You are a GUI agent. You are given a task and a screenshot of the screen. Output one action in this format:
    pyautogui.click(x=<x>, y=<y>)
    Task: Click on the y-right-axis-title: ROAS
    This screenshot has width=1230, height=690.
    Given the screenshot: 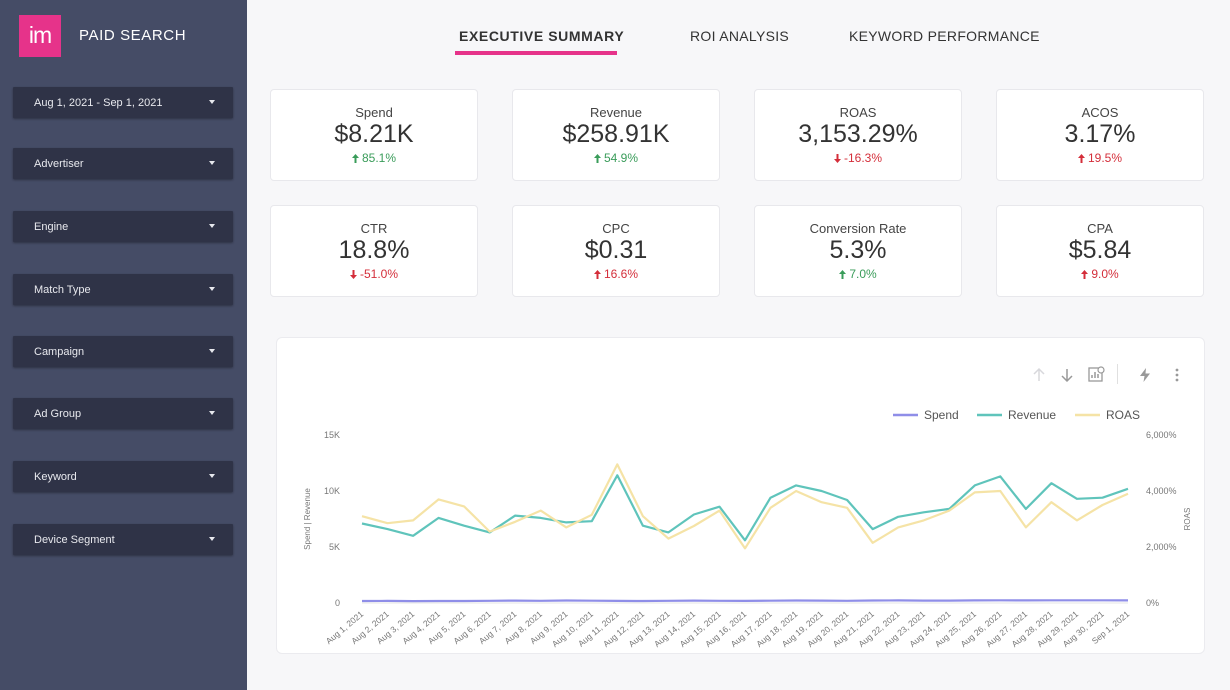 What is the action you would take?
    pyautogui.click(x=1187, y=519)
    